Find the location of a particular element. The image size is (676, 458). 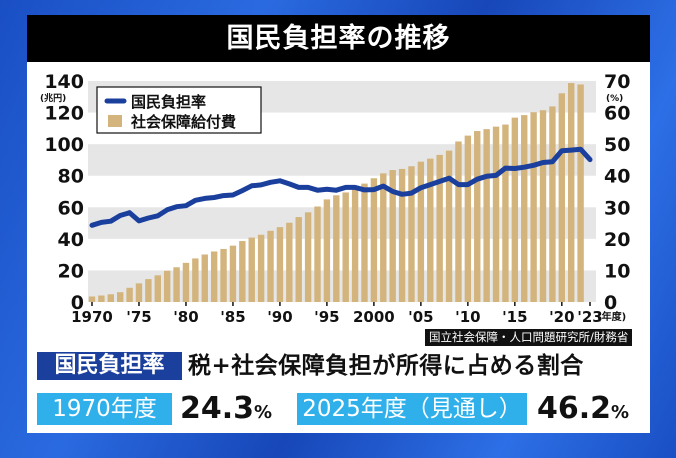

stat-value-1970: 24.3% is located at coordinates (226, 411).